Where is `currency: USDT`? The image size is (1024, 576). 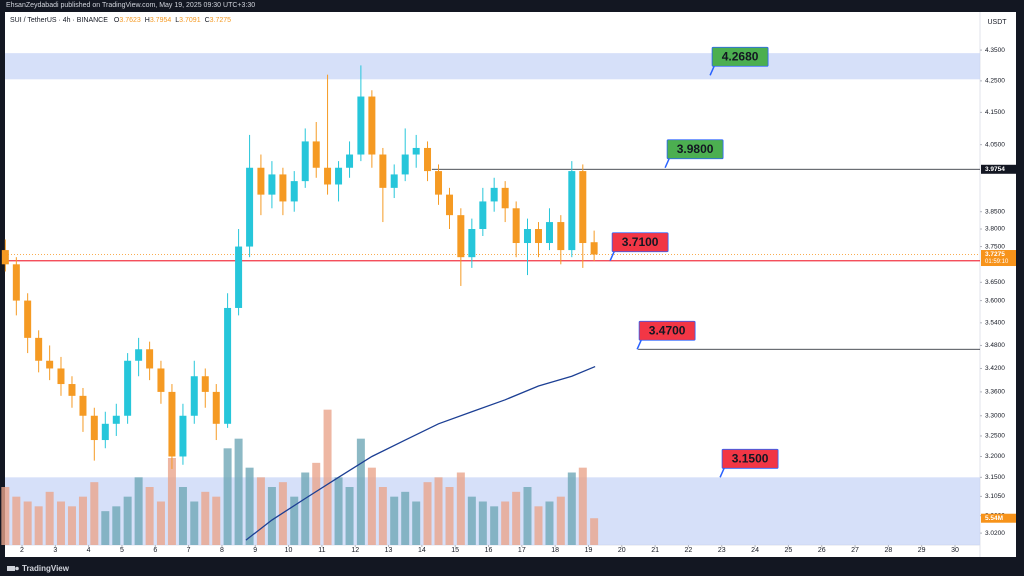 currency: USDT is located at coordinates (997, 22).